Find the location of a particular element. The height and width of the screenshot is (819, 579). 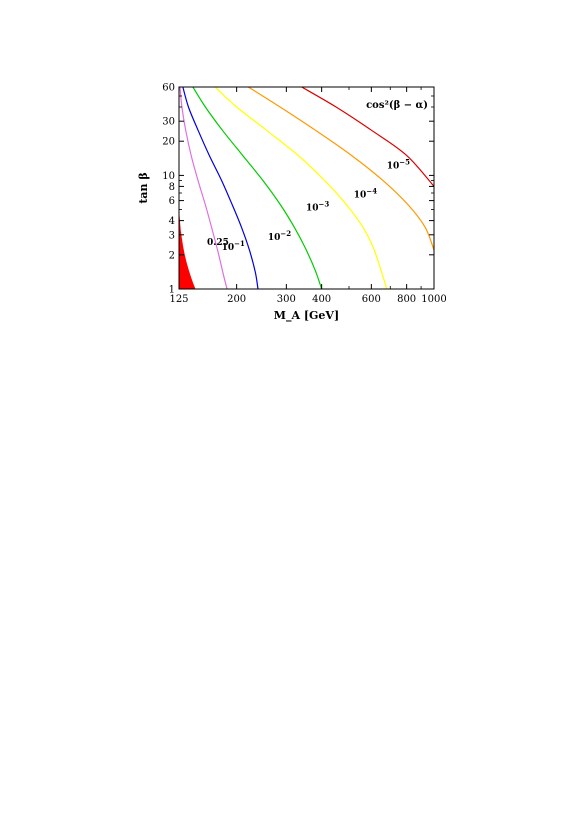

y-tick-label-8: 30 is located at coordinates (168, 122).